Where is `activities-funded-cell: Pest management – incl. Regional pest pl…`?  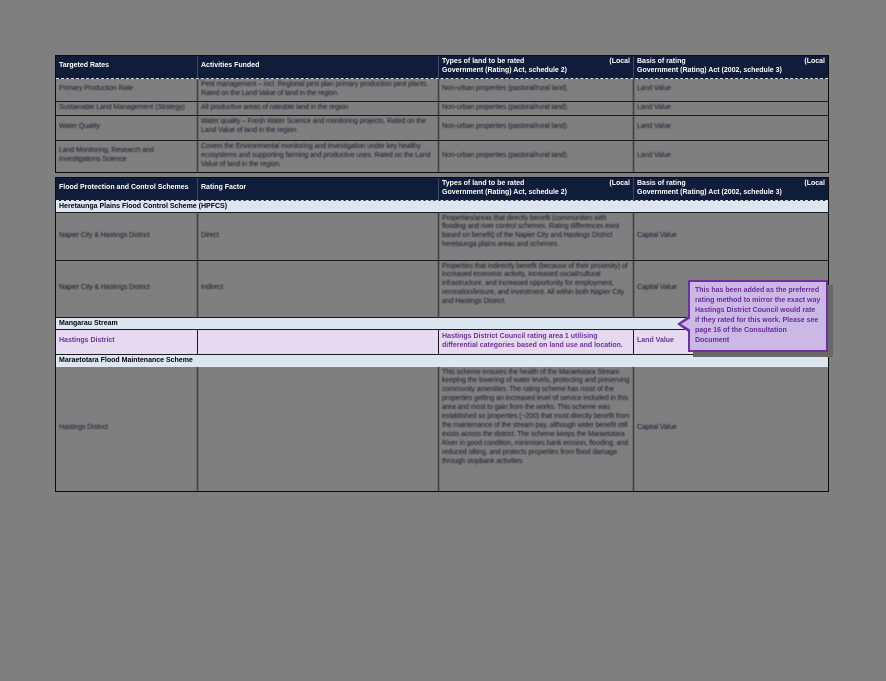
activities-funded-cell: Pest management – incl. Regional pest pl… is located at coordinates (317, 89).